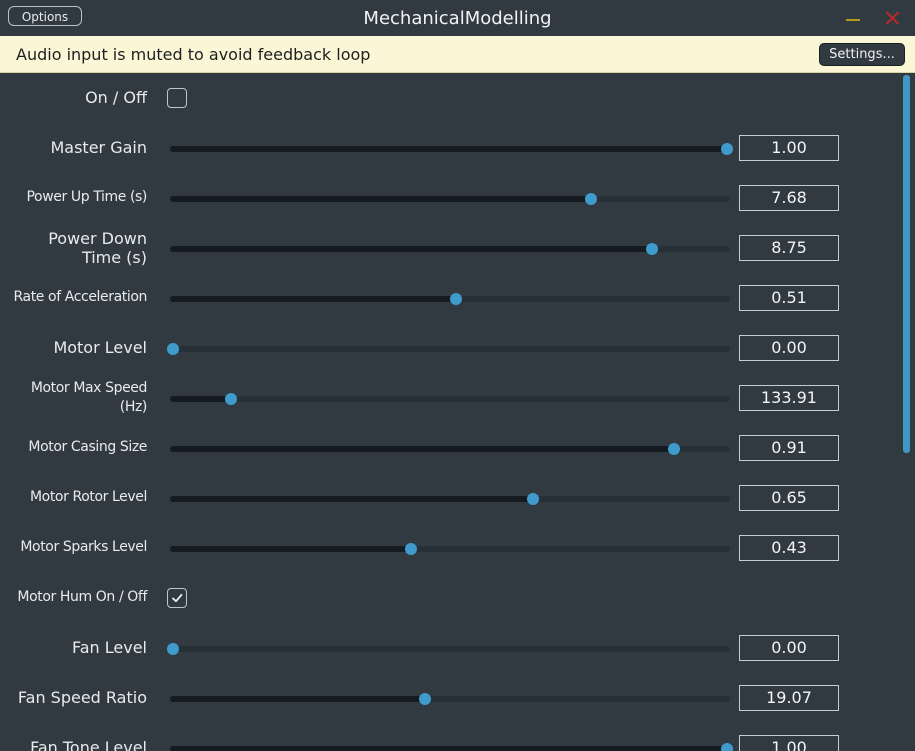 The height and width of the screenshot is (751, 915). Describe the element at coordinates (906, 264) in the screenshot. I see `scrollbar-thumb` at that location.